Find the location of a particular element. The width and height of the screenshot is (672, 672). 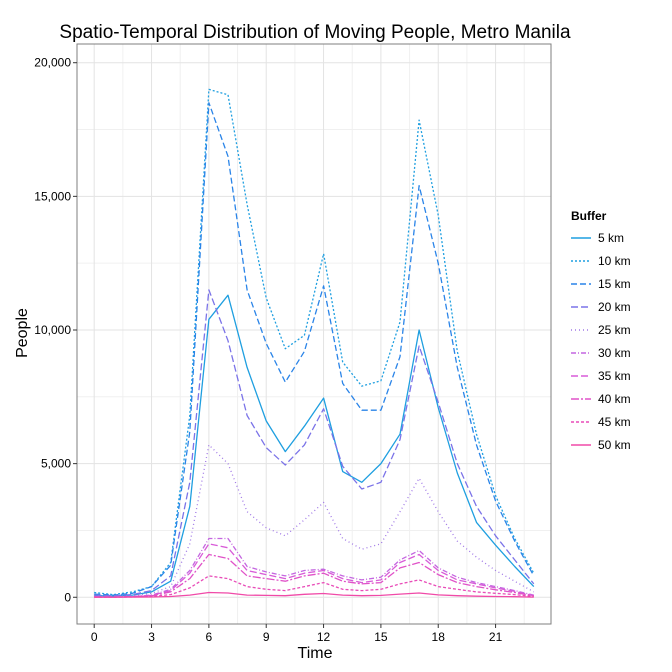

legend-label-6: 30 km is located at coordinates (614, 353).